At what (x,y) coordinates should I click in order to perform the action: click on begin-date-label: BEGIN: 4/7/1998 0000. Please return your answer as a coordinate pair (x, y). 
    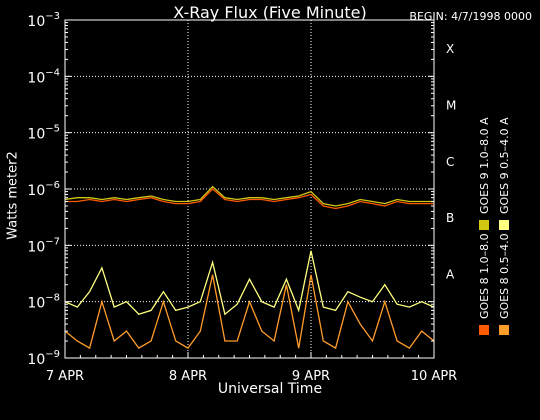
    Looking at the image, I should click on (470, 16).